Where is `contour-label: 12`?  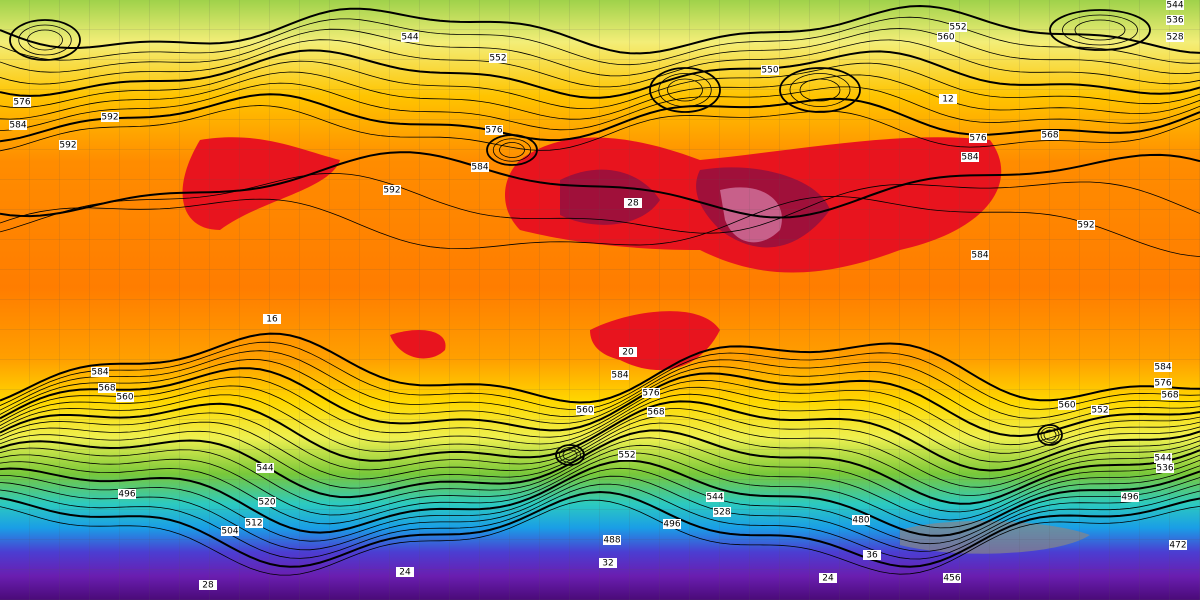 contour-label: 12 is located at coordinates (947, 100).